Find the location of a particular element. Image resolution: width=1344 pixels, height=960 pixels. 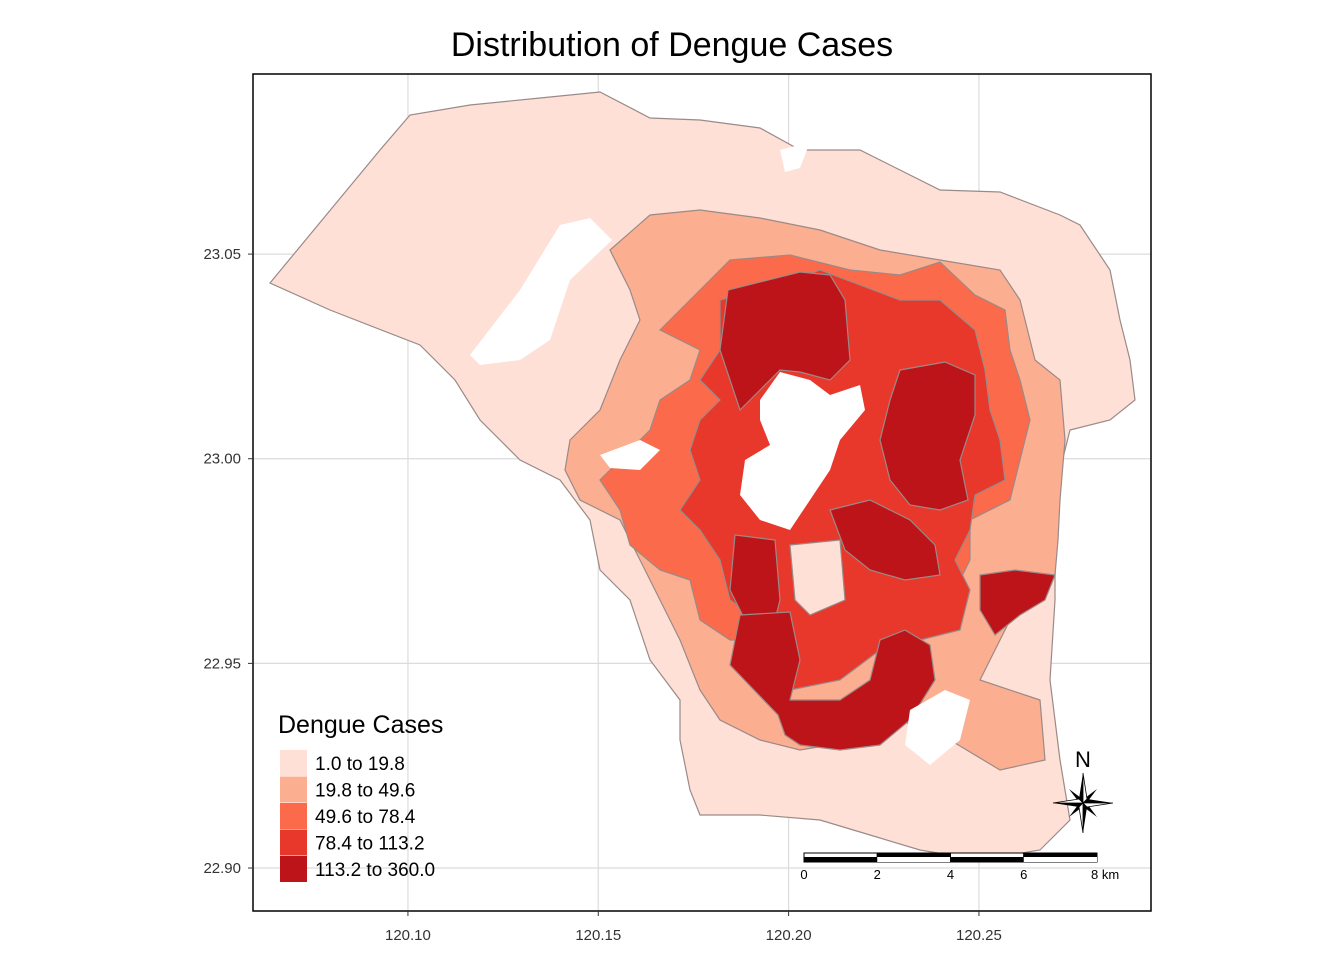

y-tick-label: 23.05 is located at coordinates (222, 254).